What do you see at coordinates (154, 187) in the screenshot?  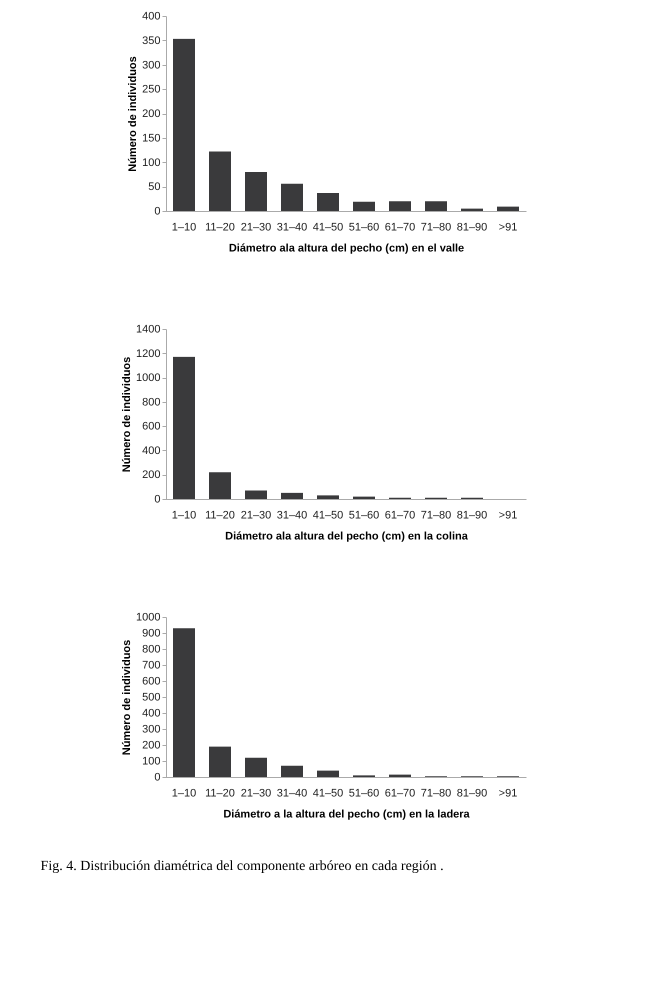 I see `y-tick-label: 50` at bounding box center [154, 187].